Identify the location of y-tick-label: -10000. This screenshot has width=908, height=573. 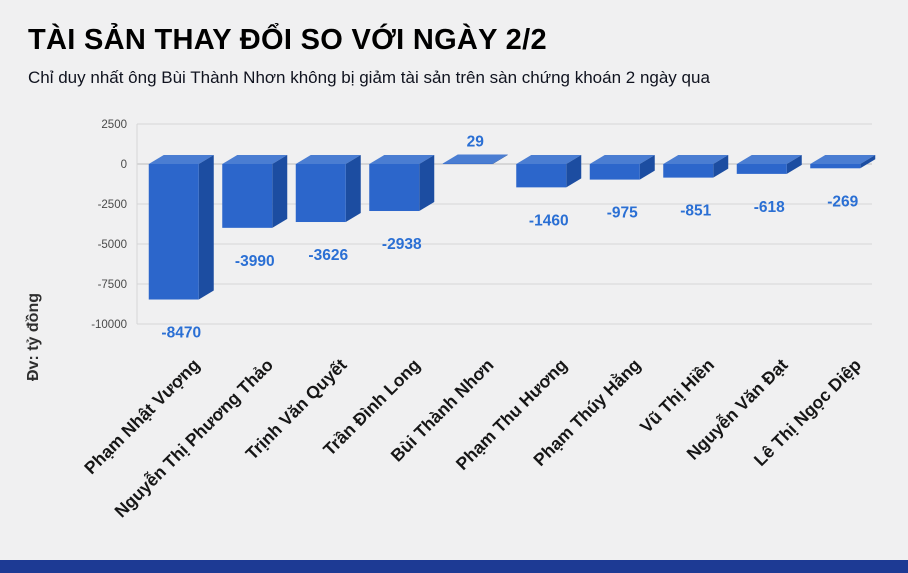
(109, 325).